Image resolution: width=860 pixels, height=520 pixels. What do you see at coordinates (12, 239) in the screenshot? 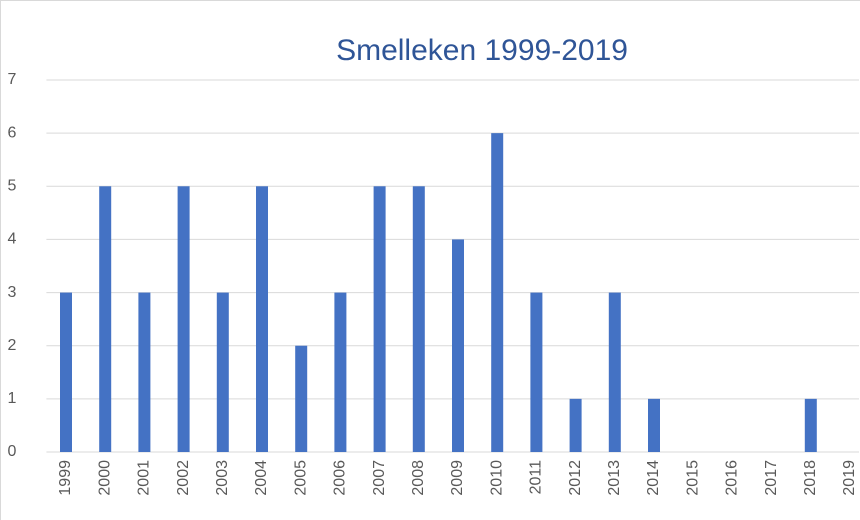
I see `y-tick-label: 4` at bounding box center [12, 239].